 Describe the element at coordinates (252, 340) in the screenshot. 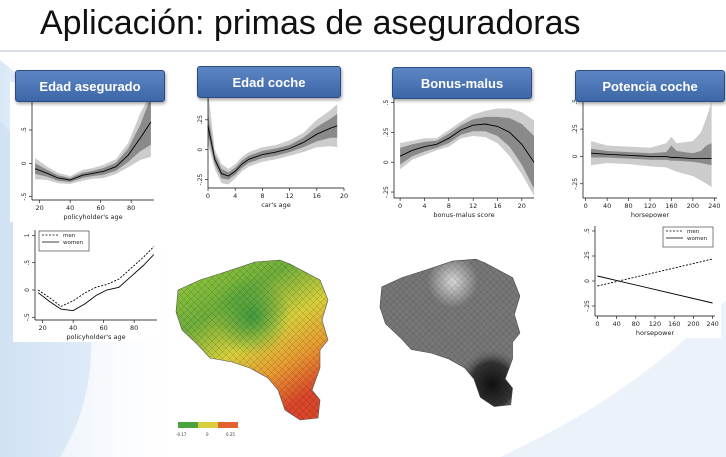

I see `belgium-map-color-shape` at that location.